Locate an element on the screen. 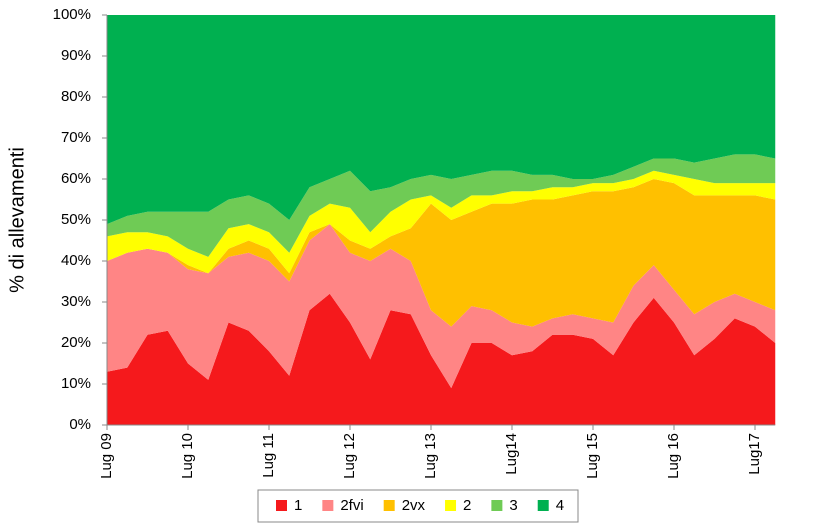 The image size is (820, 532). y-tick-label: 60% is located at coordinates (76, 178).